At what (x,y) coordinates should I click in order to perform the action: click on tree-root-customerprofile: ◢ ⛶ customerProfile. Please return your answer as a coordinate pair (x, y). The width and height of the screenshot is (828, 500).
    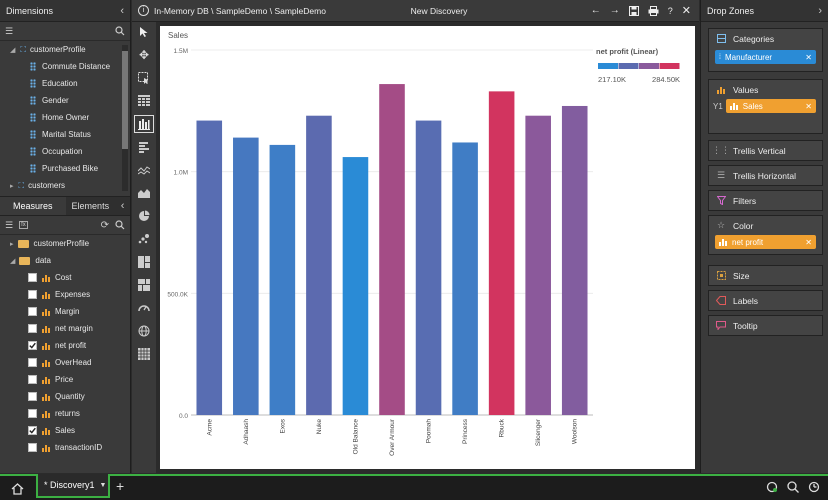
    Looking at the image, I should click on (48, 49).